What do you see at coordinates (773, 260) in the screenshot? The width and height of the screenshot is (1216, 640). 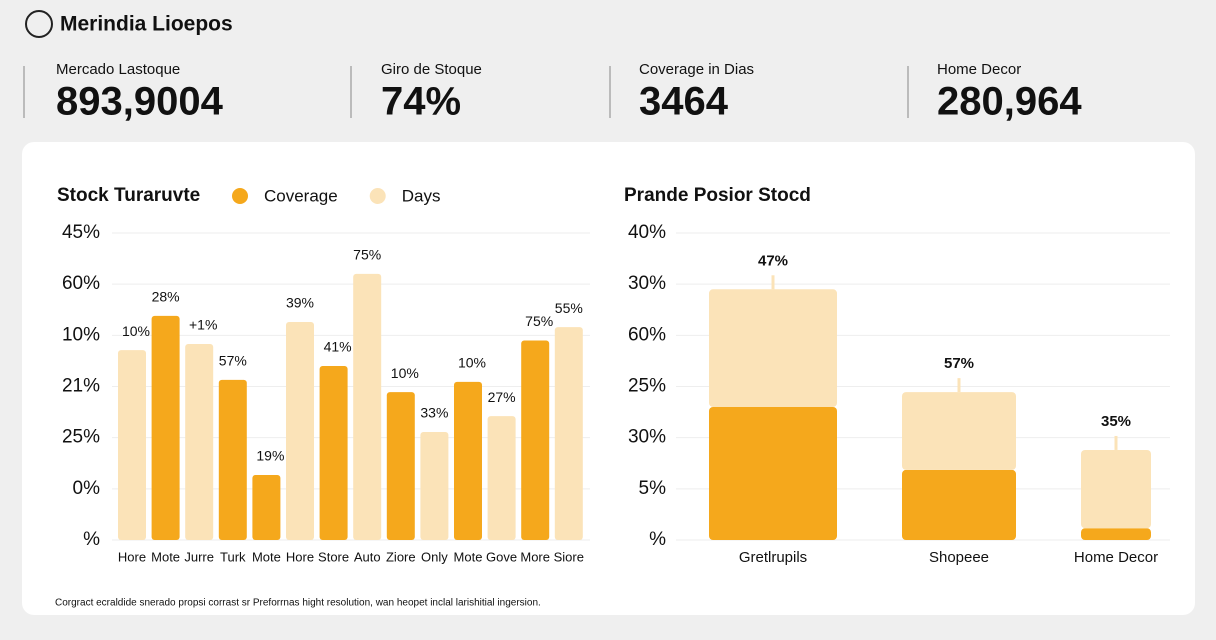 I see `data-label: 47%` at bounding box center [773, 260].